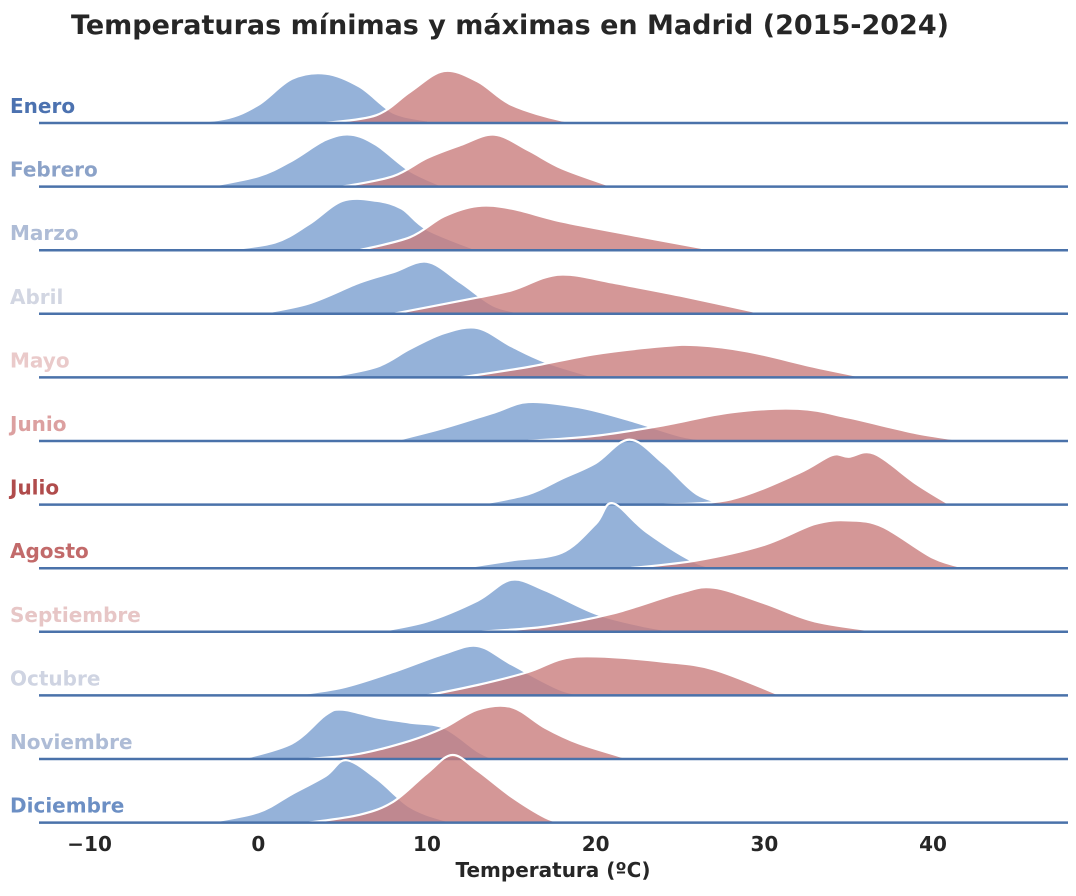 This screenshot has height=896, width=1076. What do you see at coordinates (54, 170) in the screenshot?
I see `month-label: Febrero` at bounding box center [54, 170].